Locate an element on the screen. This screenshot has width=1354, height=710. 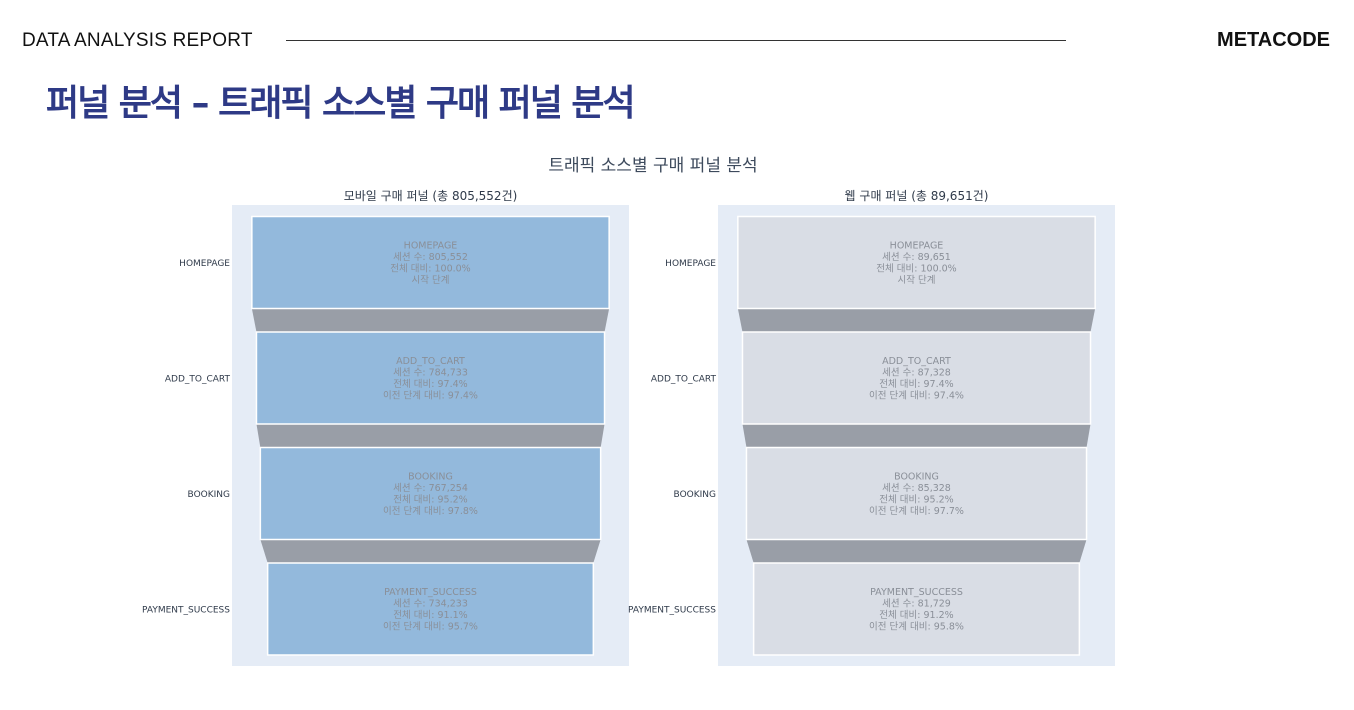
funnel-label-web-2-line-4: 이전 단계 대비: 97.4% is located at coordinates (916, 396).